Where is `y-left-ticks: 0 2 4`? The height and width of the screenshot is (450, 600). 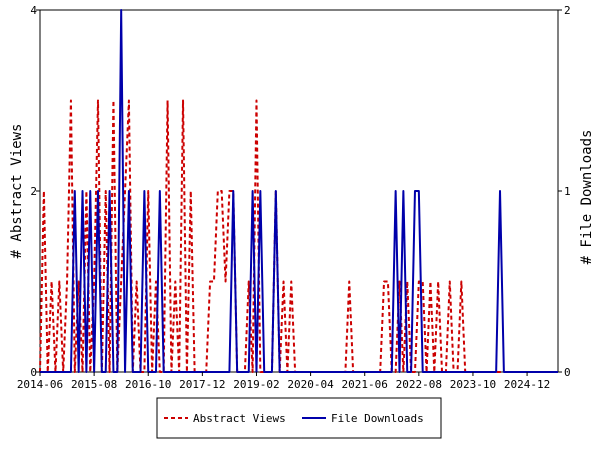
y-left-ticks: 0 2 4 is located at coordinates (35, 191).